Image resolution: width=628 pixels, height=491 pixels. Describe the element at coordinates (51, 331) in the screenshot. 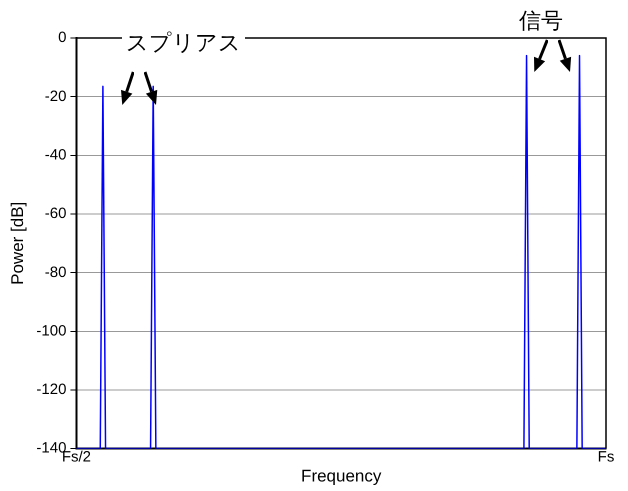

I see `y-tick-label: -100` at that location.